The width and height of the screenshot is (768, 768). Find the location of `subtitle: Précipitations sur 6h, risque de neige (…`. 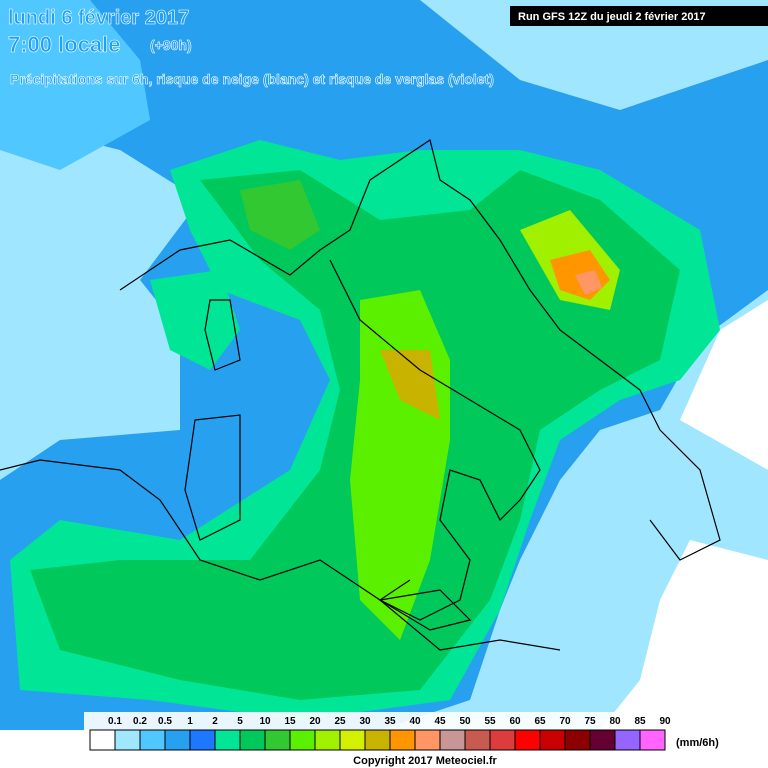

subtitle: Précipitations sur 6h, risque de neige (… is located at coordinates (252, 79).